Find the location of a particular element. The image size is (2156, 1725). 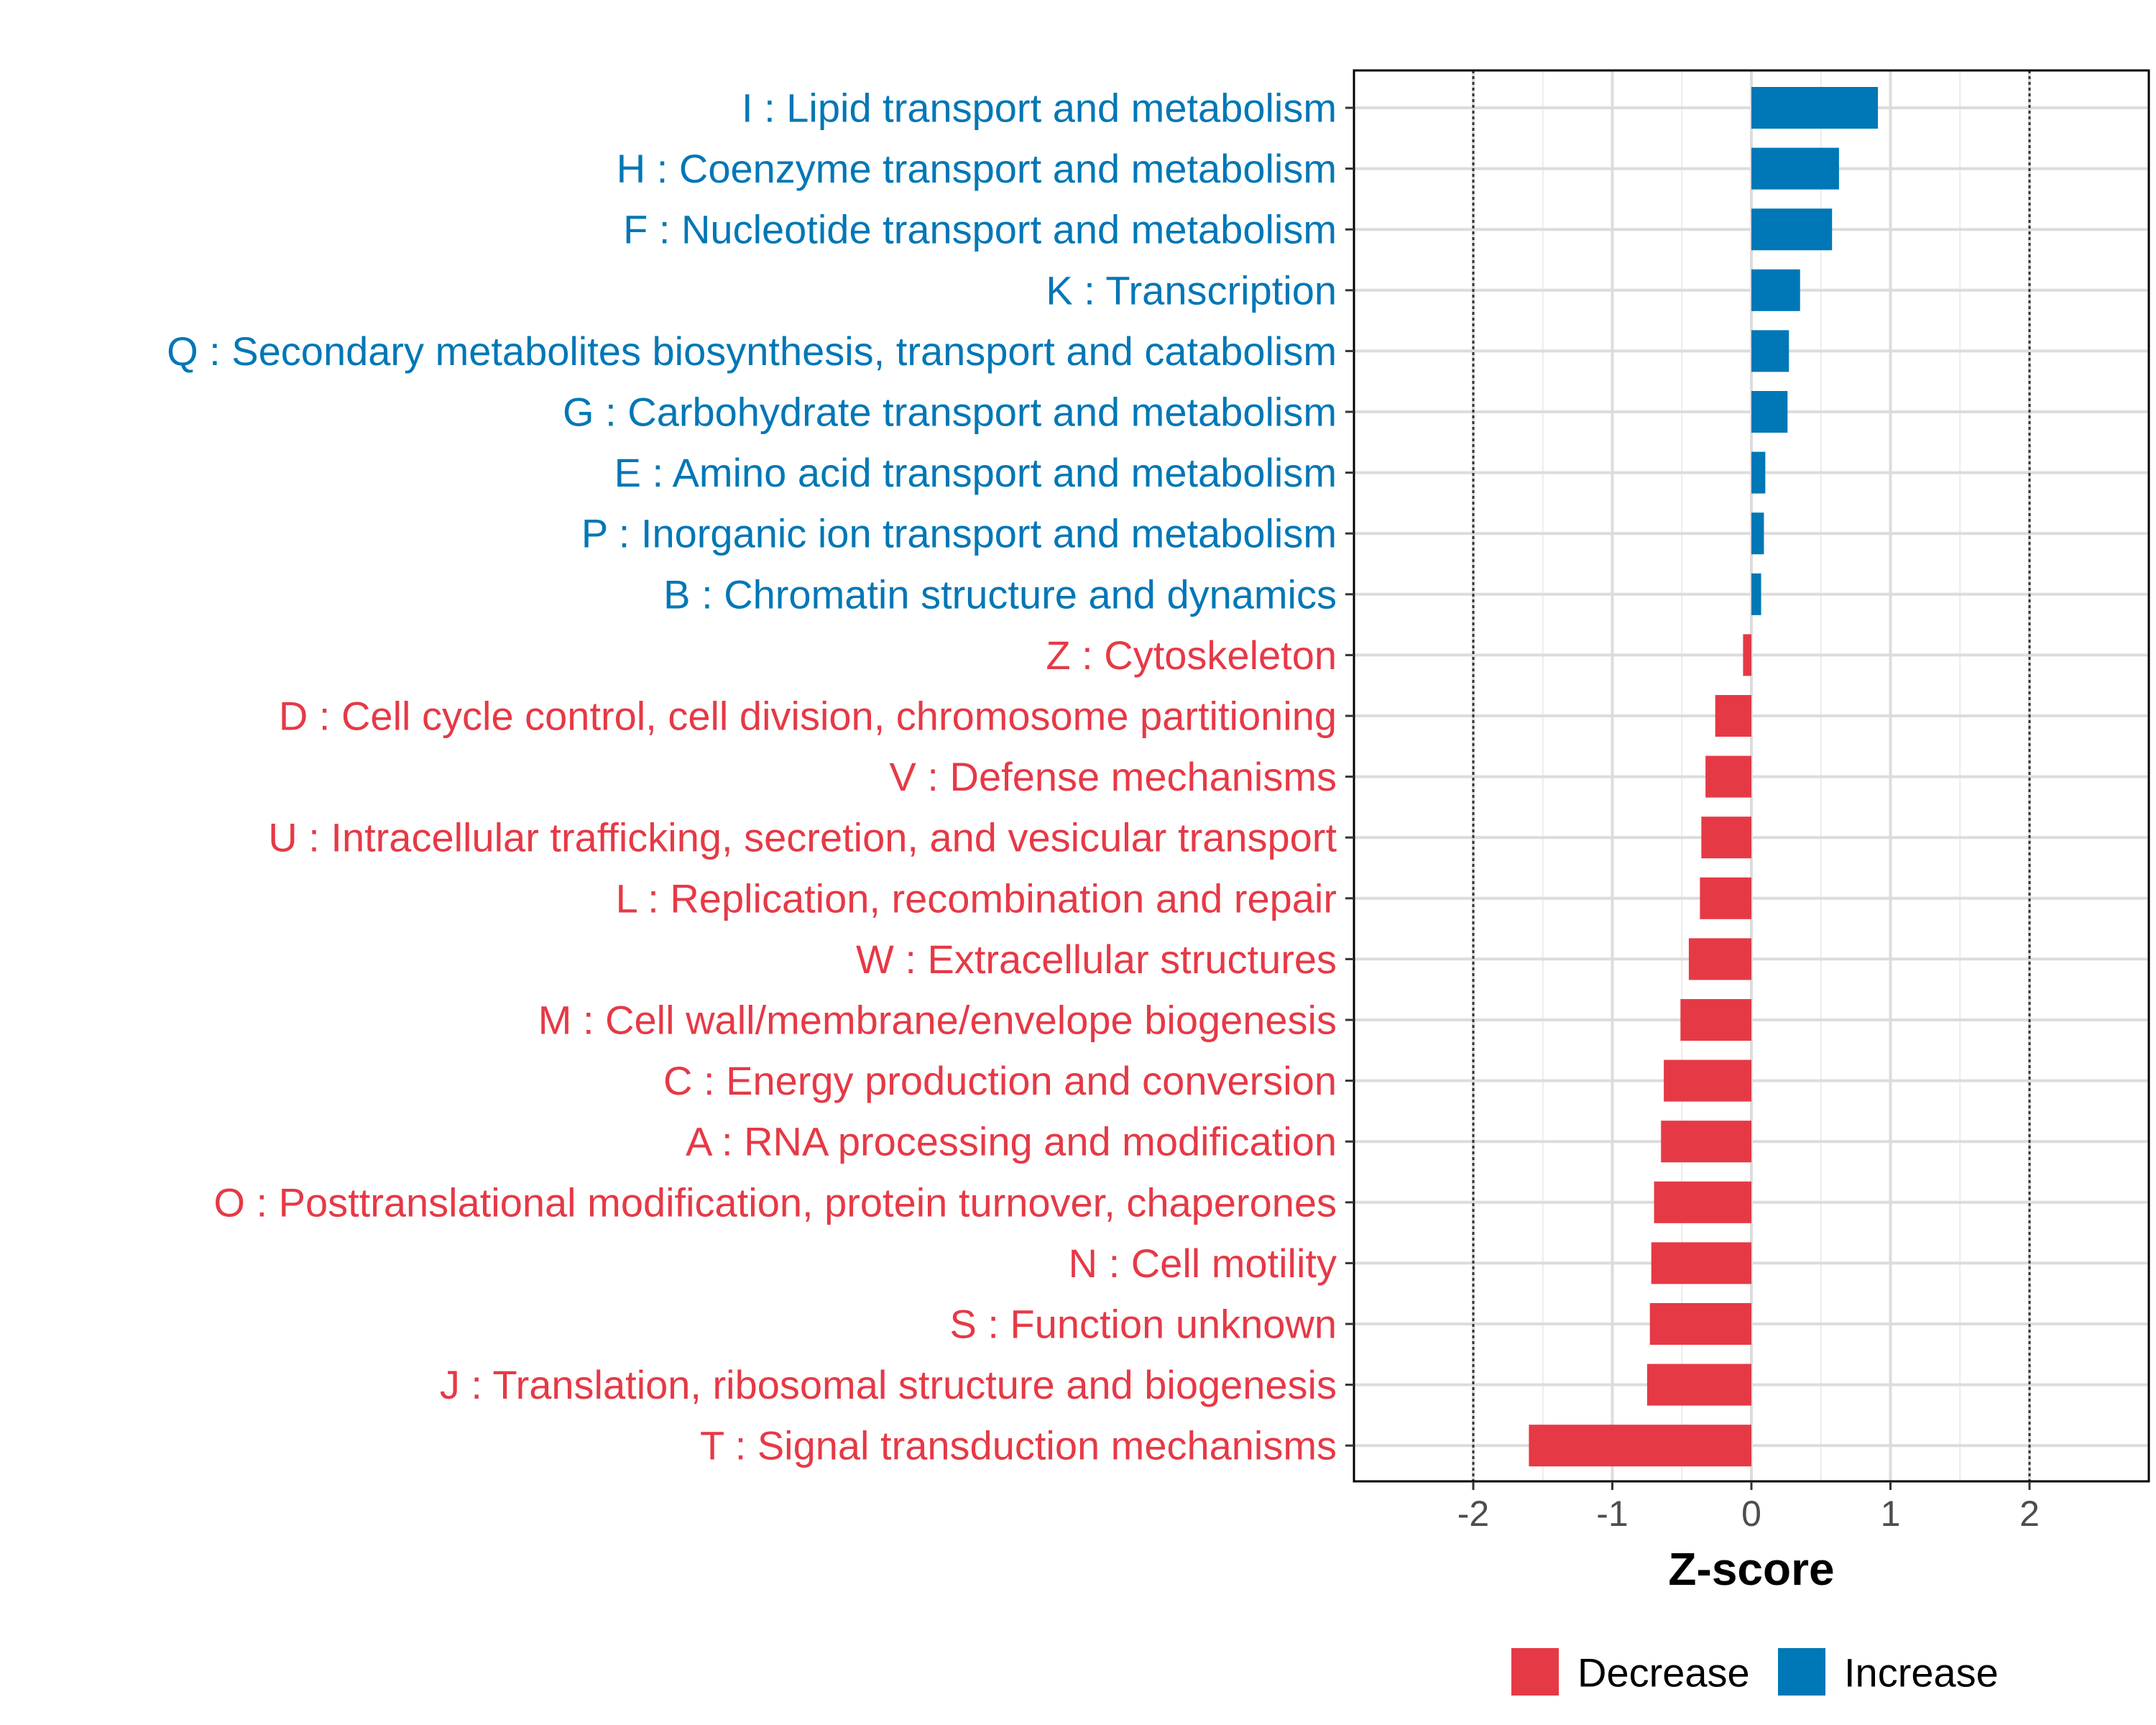

x-tick-label: -1 is located at coordinates (1612, 1514).